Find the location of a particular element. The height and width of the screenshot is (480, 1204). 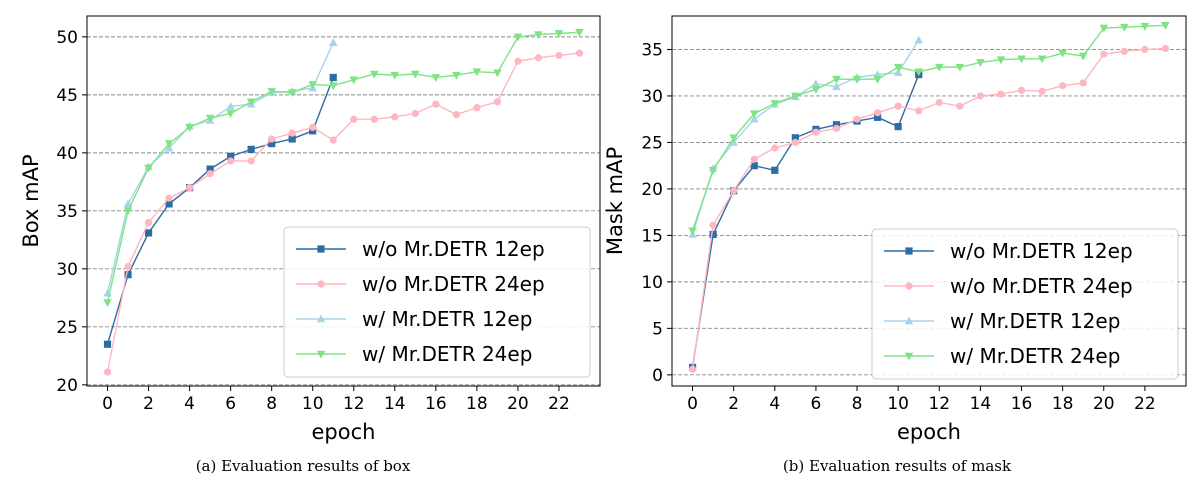

y-tick-label: 20 is located at coordinates (652, 190).